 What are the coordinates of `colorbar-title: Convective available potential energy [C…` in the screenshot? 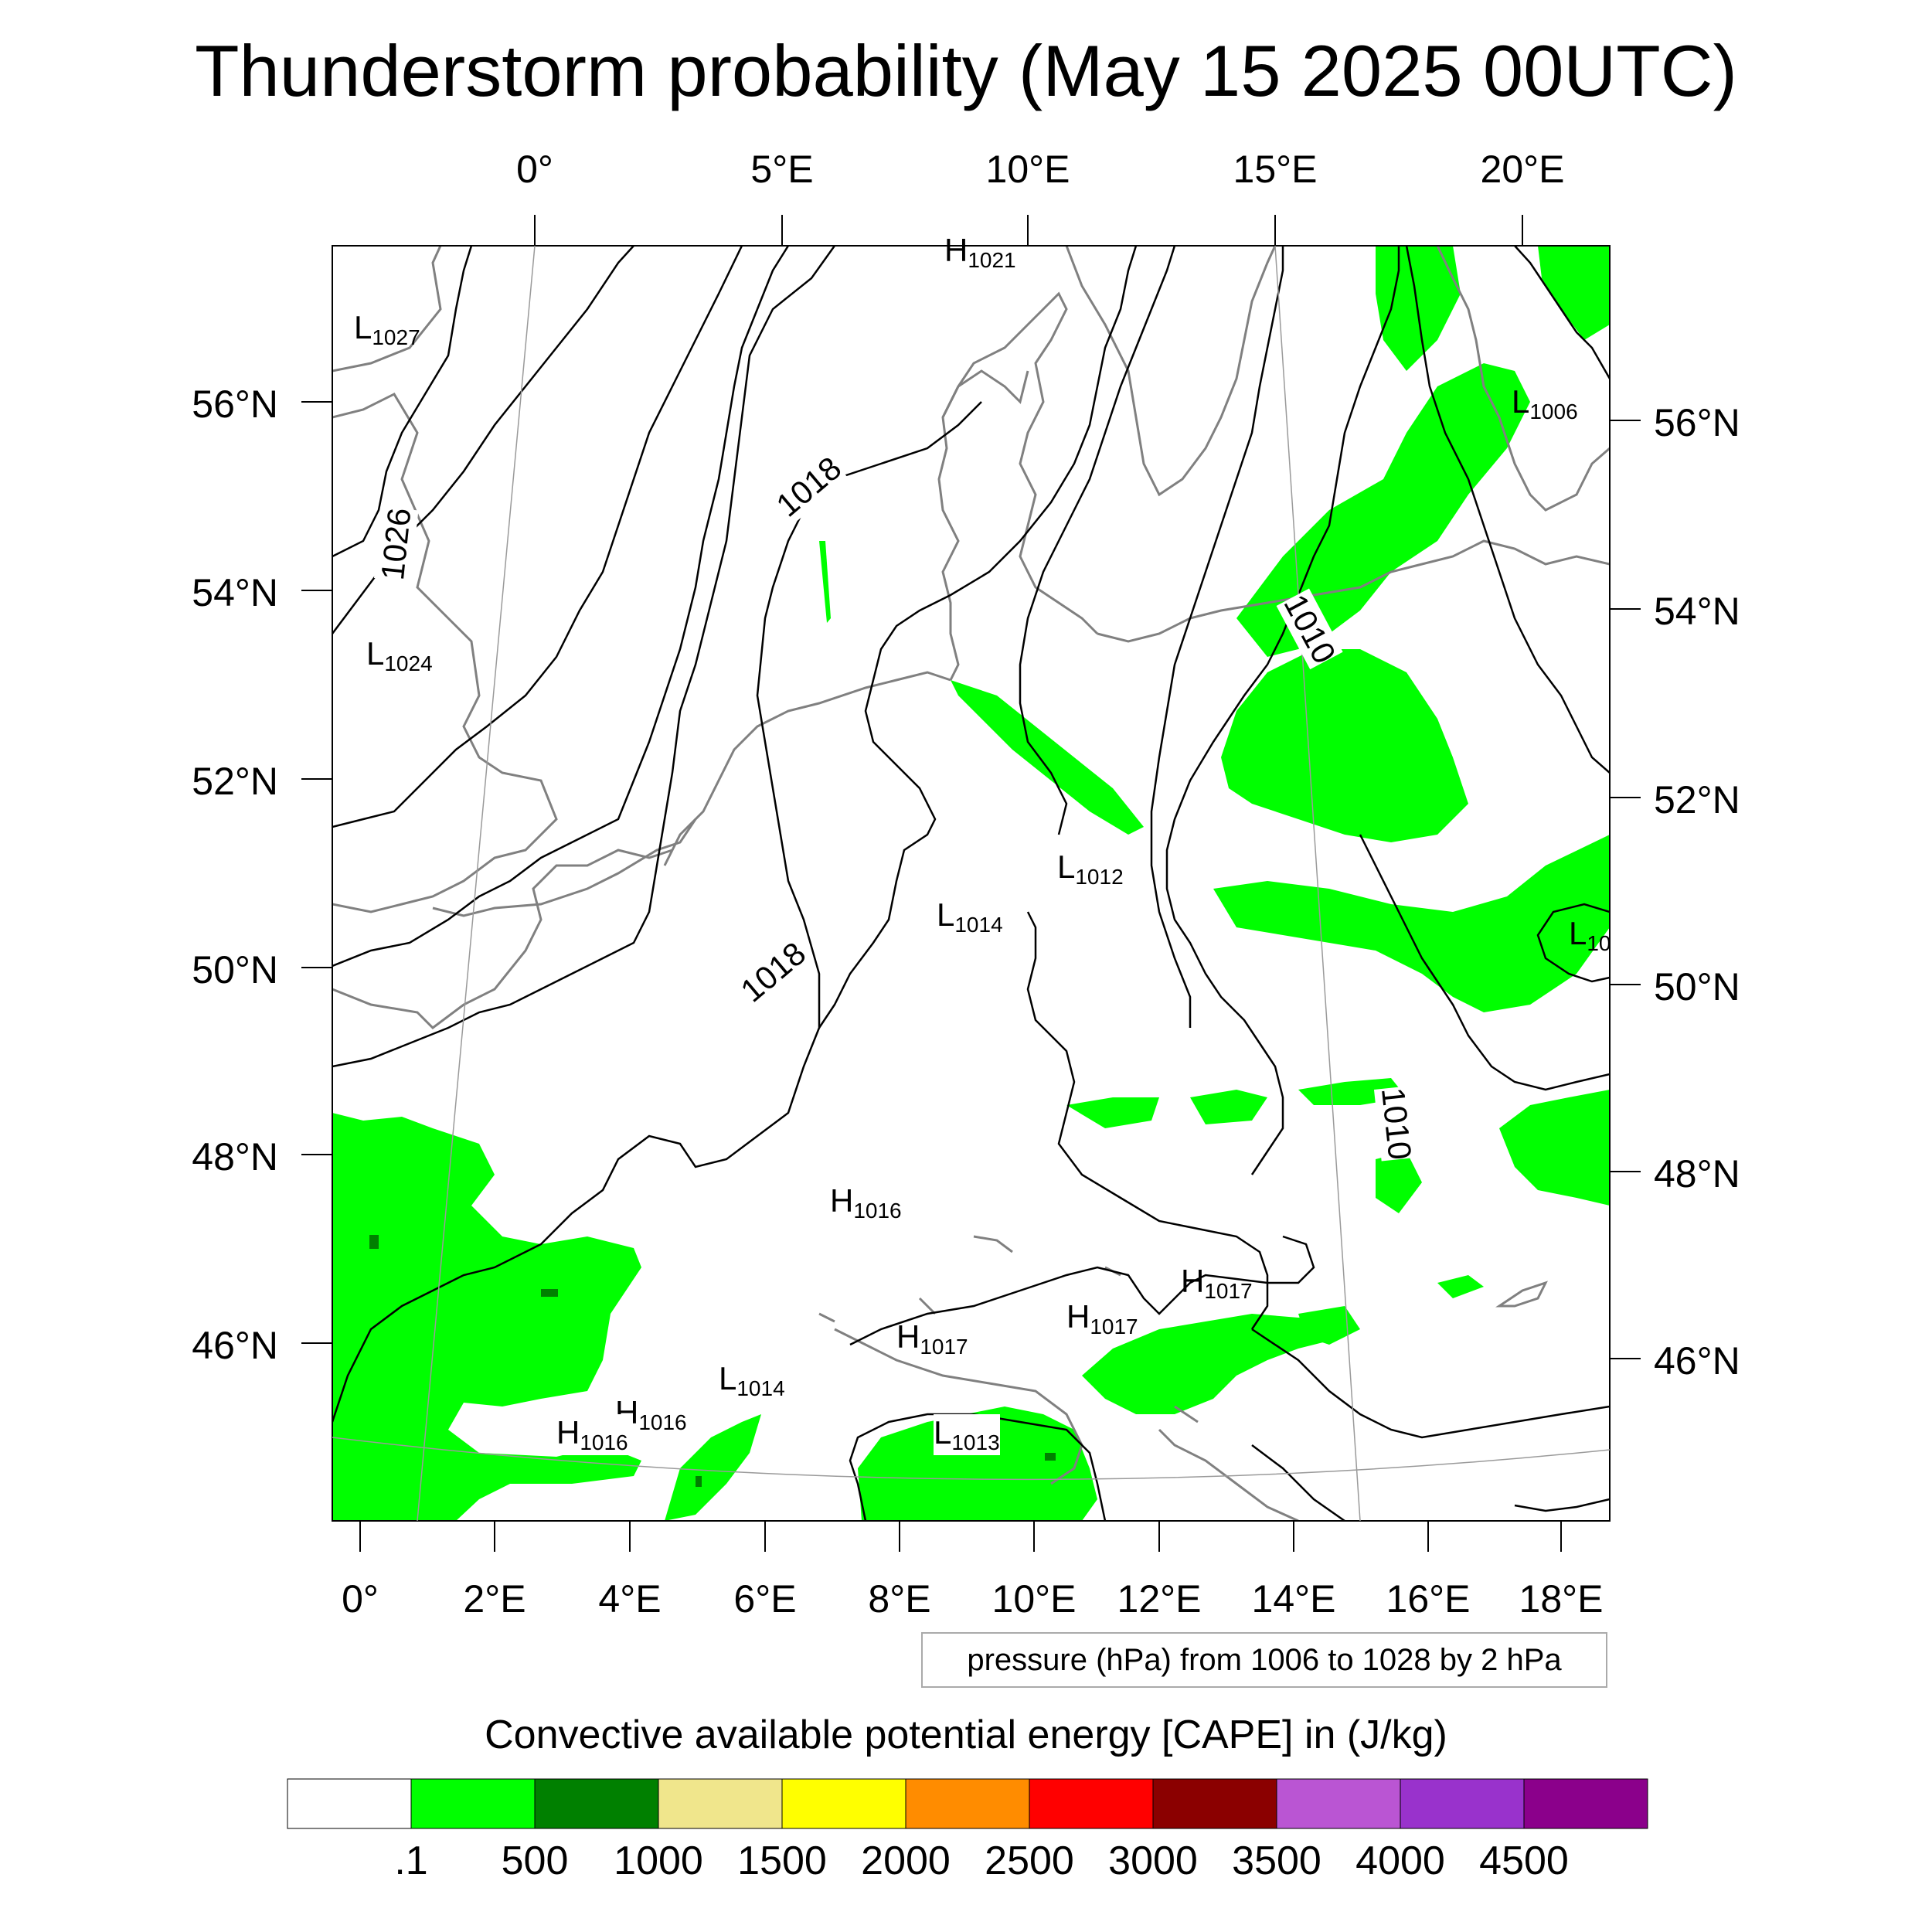 It's located at (966, 1735).